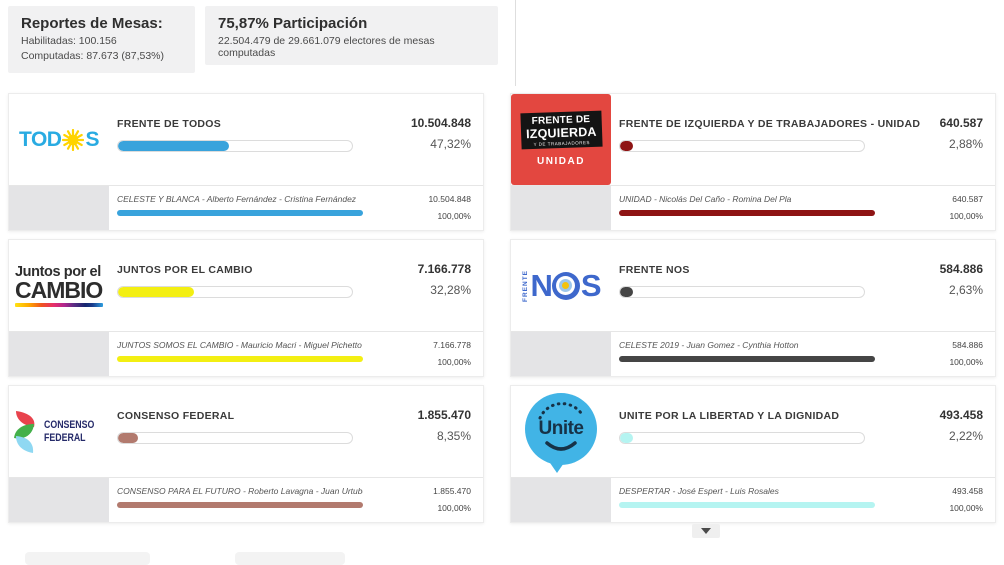 The height and width of the screenshot is (565, 1004). What do you see at coordinates (93, 56) in the screenshot?
I see `reports-computadas: Computadas: 87.673 (87,53%)` at bounding box center [93, 56].